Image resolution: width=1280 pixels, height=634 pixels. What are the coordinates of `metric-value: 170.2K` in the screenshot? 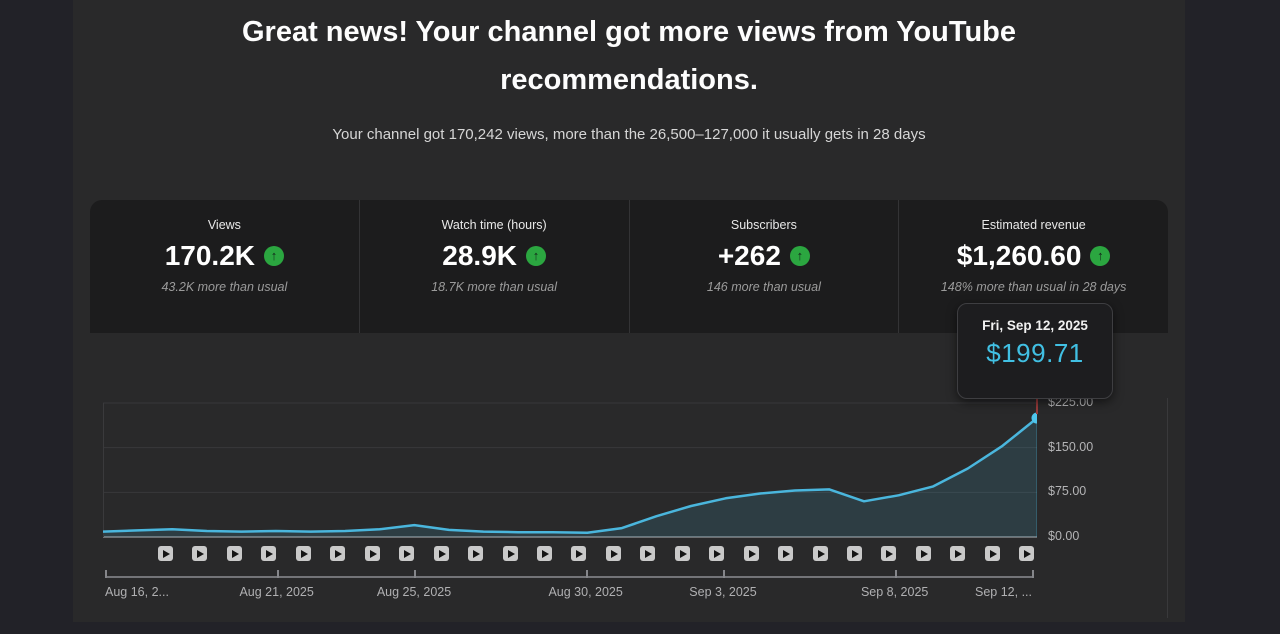 It's located at (210, 255).